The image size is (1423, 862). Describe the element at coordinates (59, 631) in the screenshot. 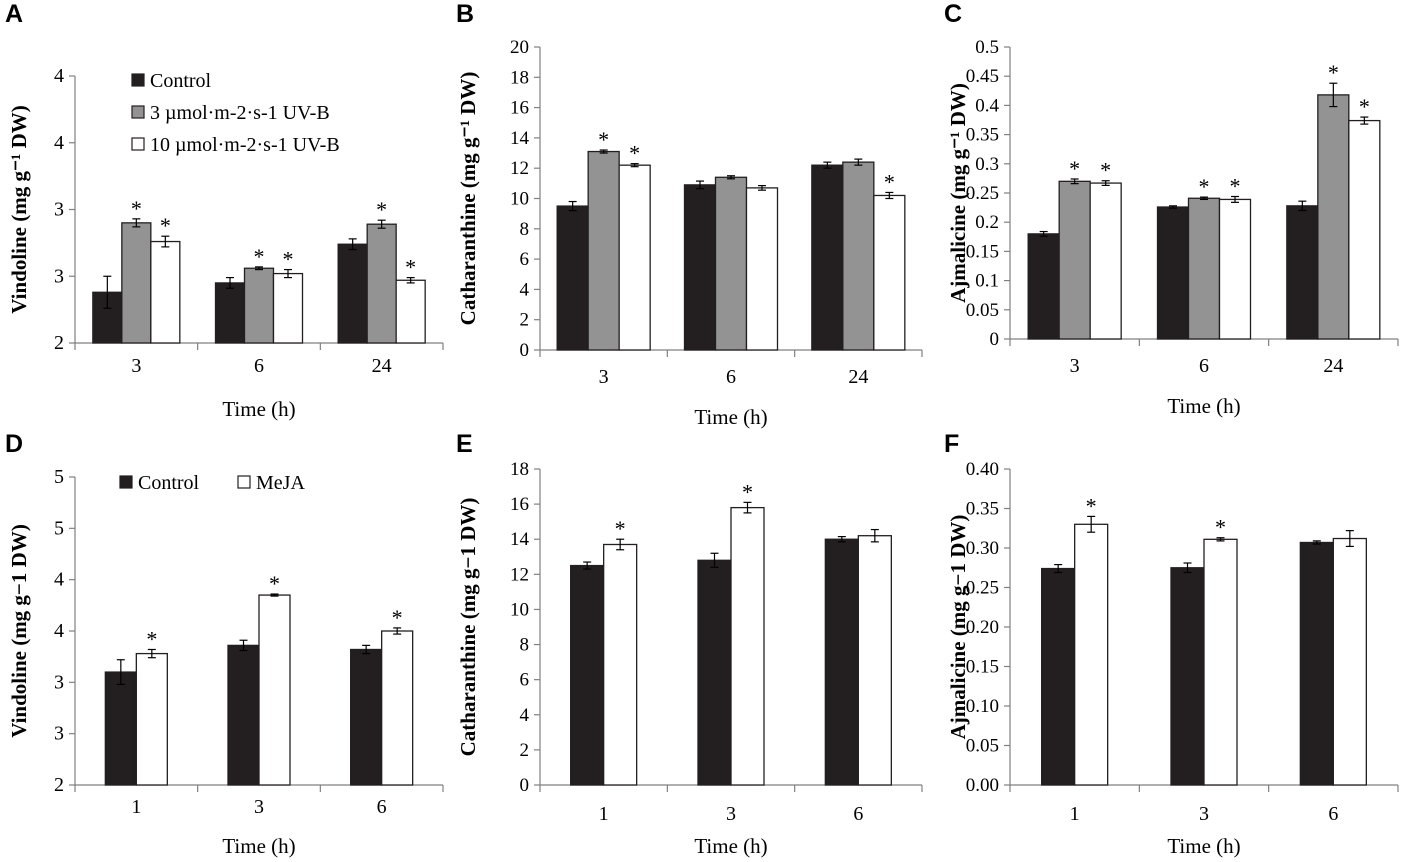

I see `panel-d-y-tick-label: 4` at that location.